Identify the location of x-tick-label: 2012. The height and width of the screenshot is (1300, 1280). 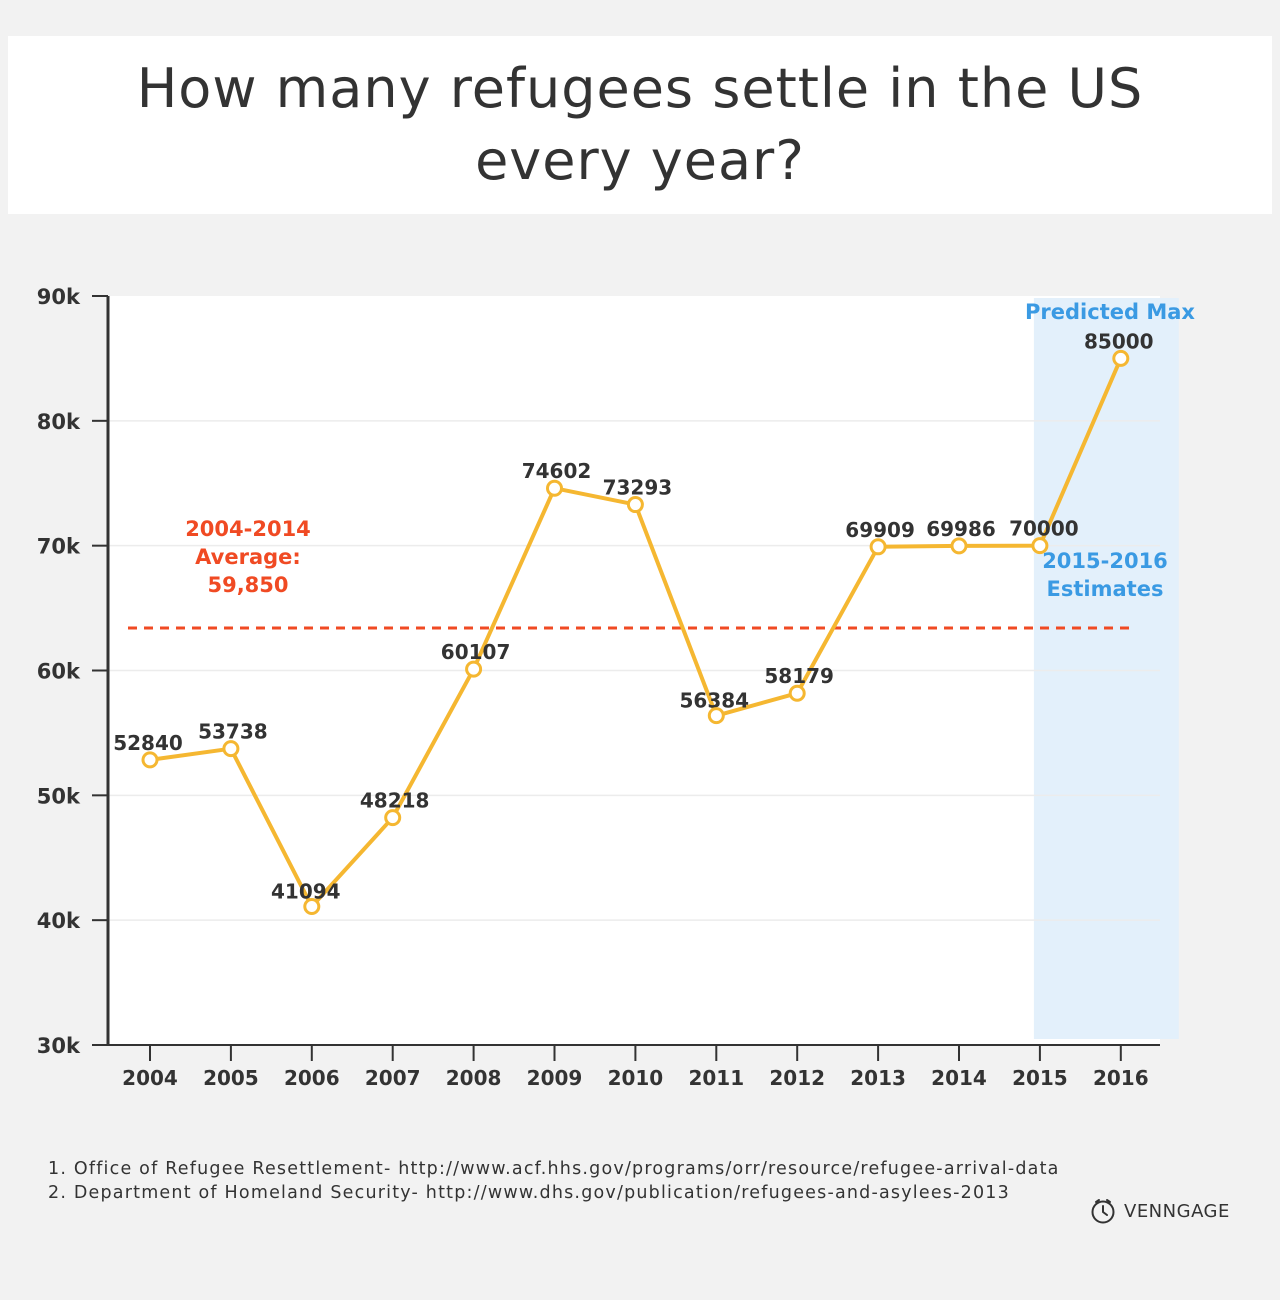
(797, 1078).